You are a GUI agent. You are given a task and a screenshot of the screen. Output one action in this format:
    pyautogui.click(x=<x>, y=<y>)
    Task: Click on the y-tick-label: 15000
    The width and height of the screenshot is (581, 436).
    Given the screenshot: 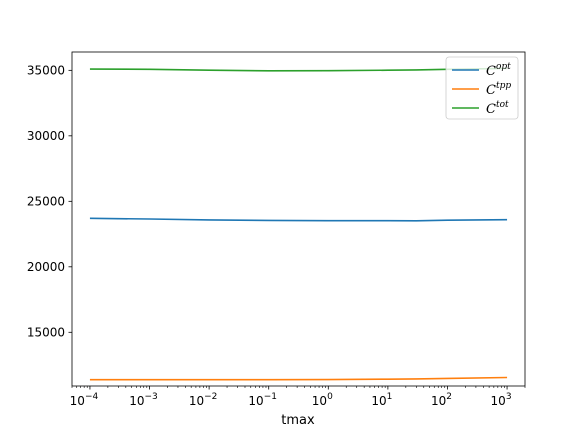 What is the action you would take?
    pyautogui.click(x=46, y=332)
    